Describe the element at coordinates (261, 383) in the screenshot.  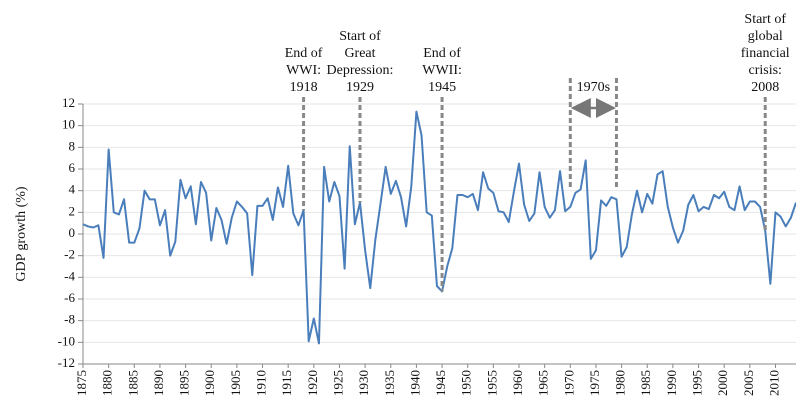
I see `x-tick-label: 1910` at that location.